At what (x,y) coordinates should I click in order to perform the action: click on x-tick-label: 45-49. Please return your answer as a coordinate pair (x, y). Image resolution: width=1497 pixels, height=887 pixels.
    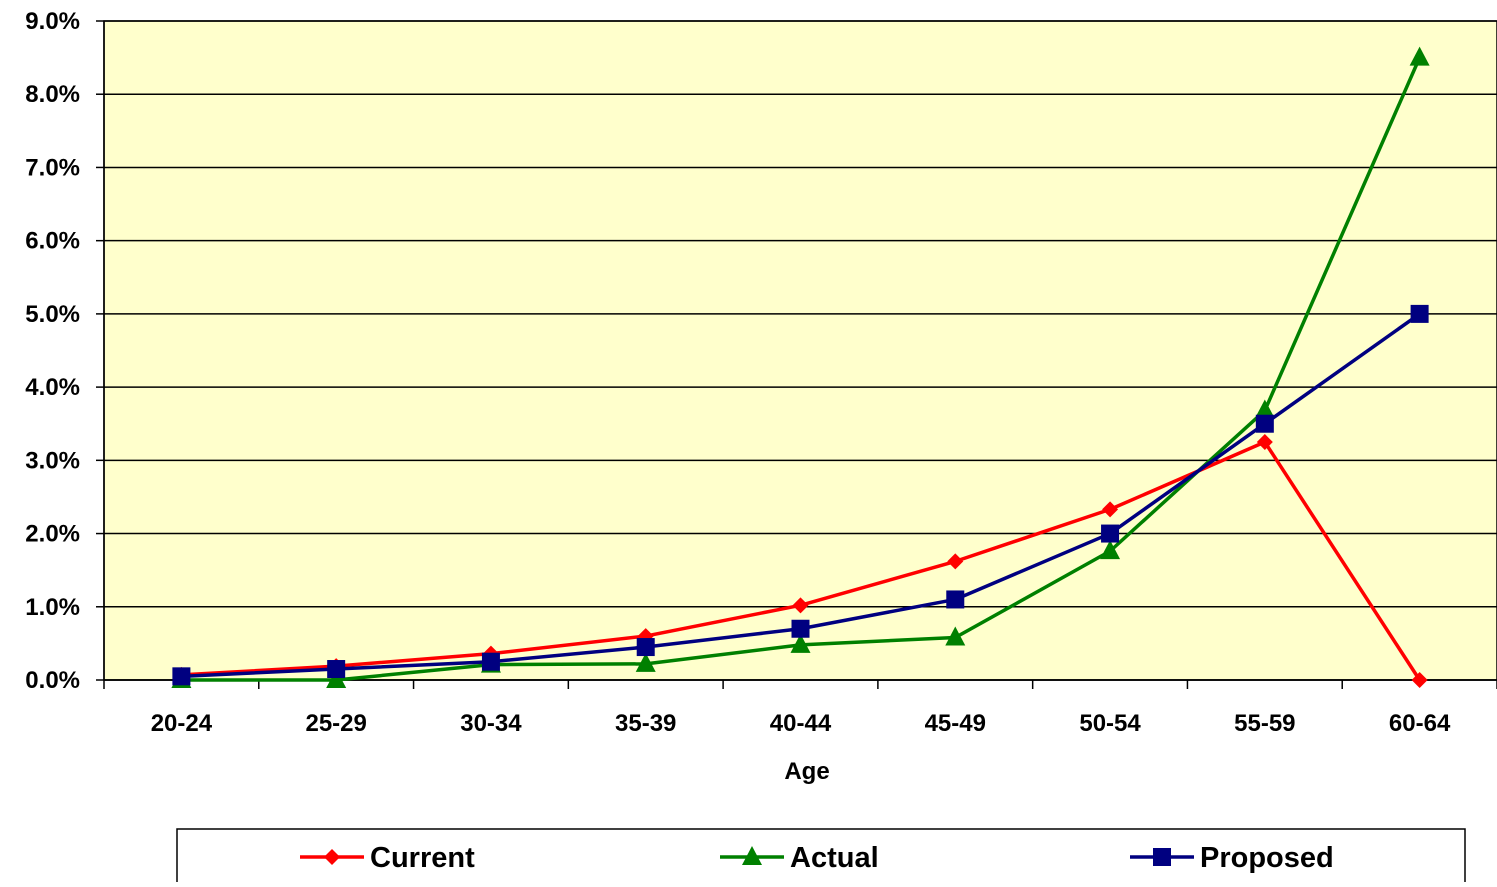
    Looking at the image, I should click on (955, 723).